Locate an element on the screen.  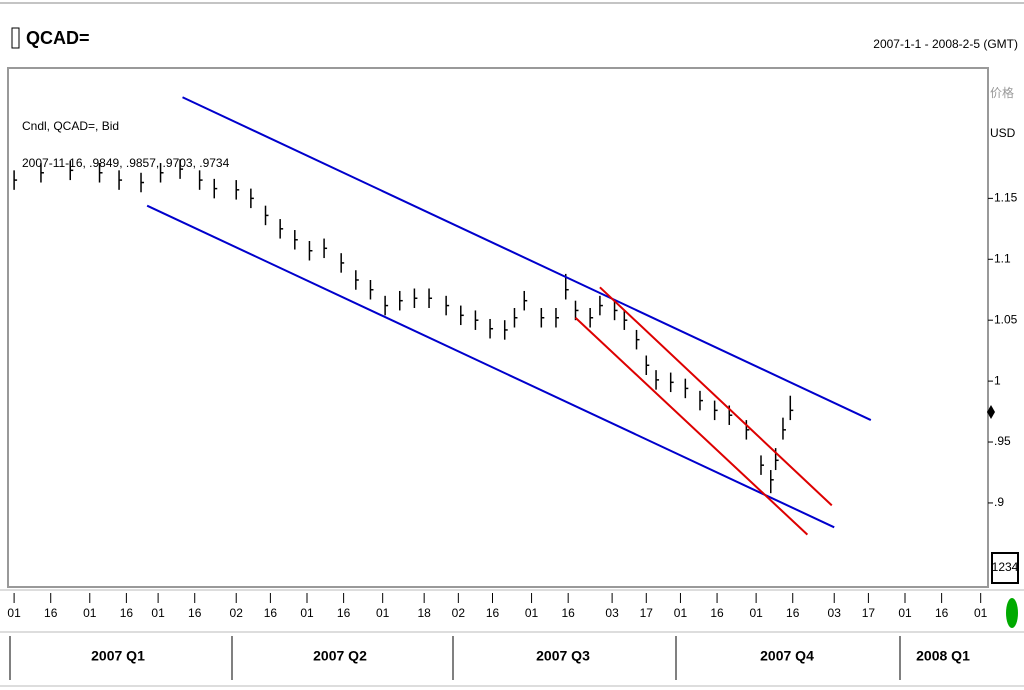
y-tick-label: .9 is located at coordinates (999, 502).